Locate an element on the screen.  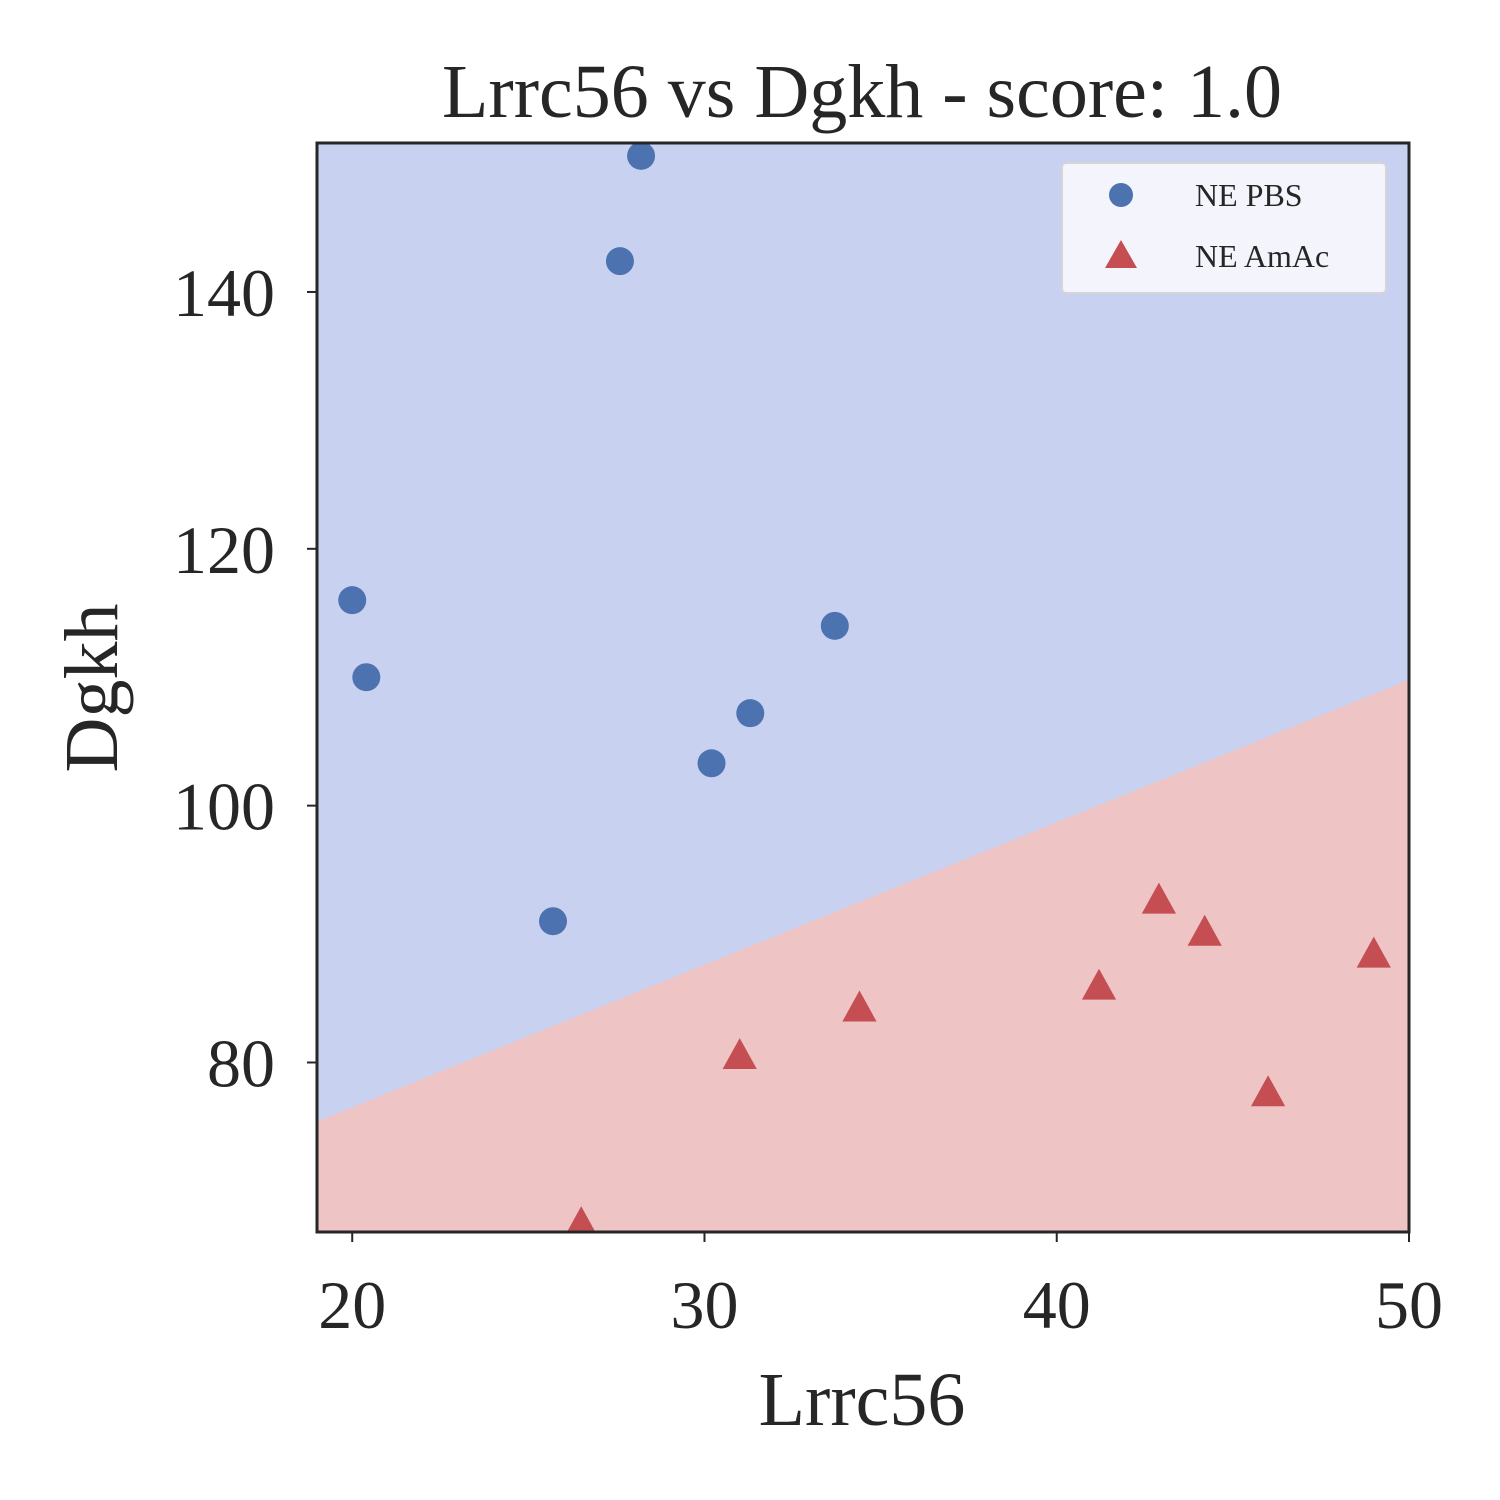
legend-marker-ne-pbs is located at coordinates (1121, 195).